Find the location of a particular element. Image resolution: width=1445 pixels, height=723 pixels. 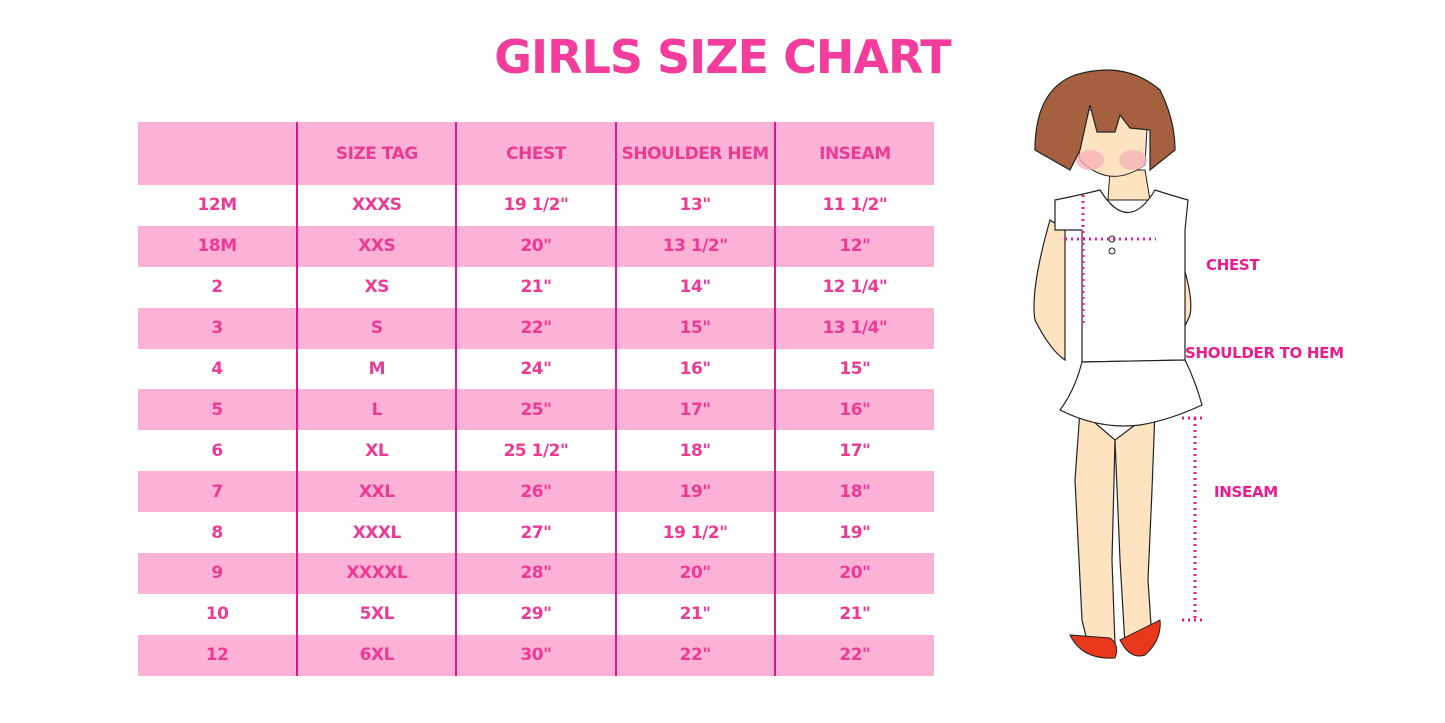

table-cell: 27" is located at coordinates (535, 533).